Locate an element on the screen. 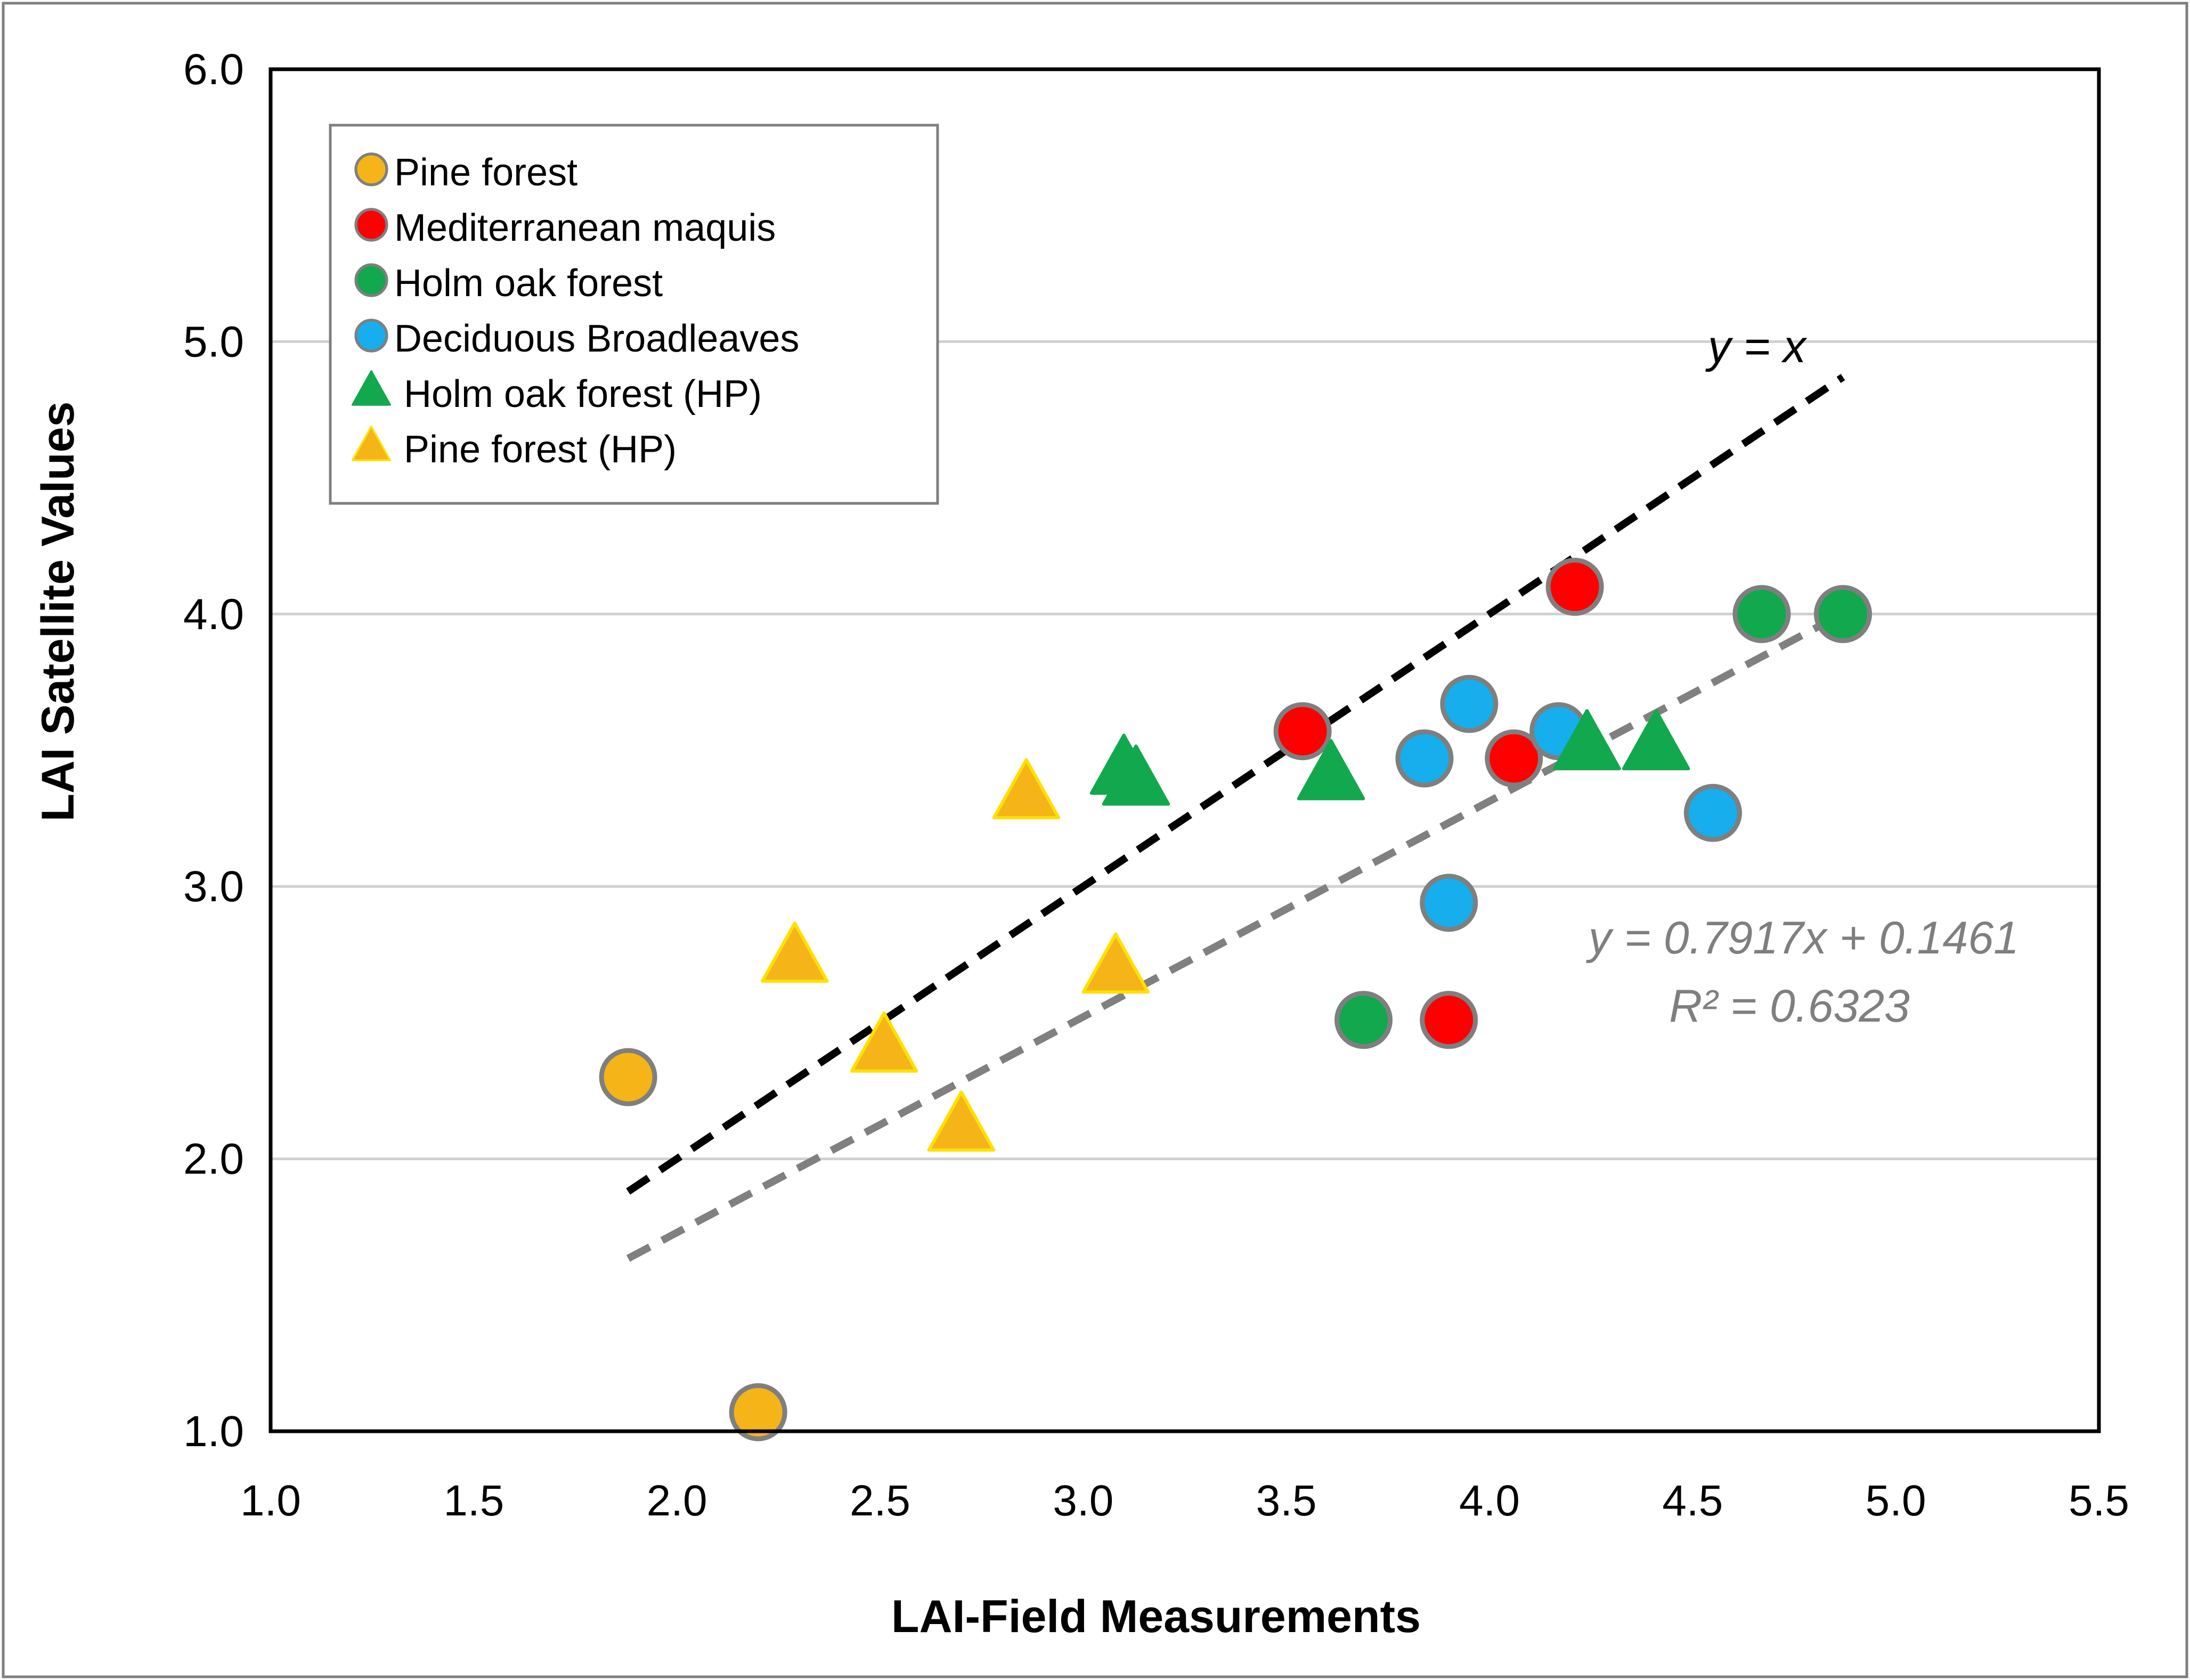 Image resolution: width=2190 pixels, height=1680 pixels. y-tick-label-3: 4.0 is located at coordinates (213, 615).